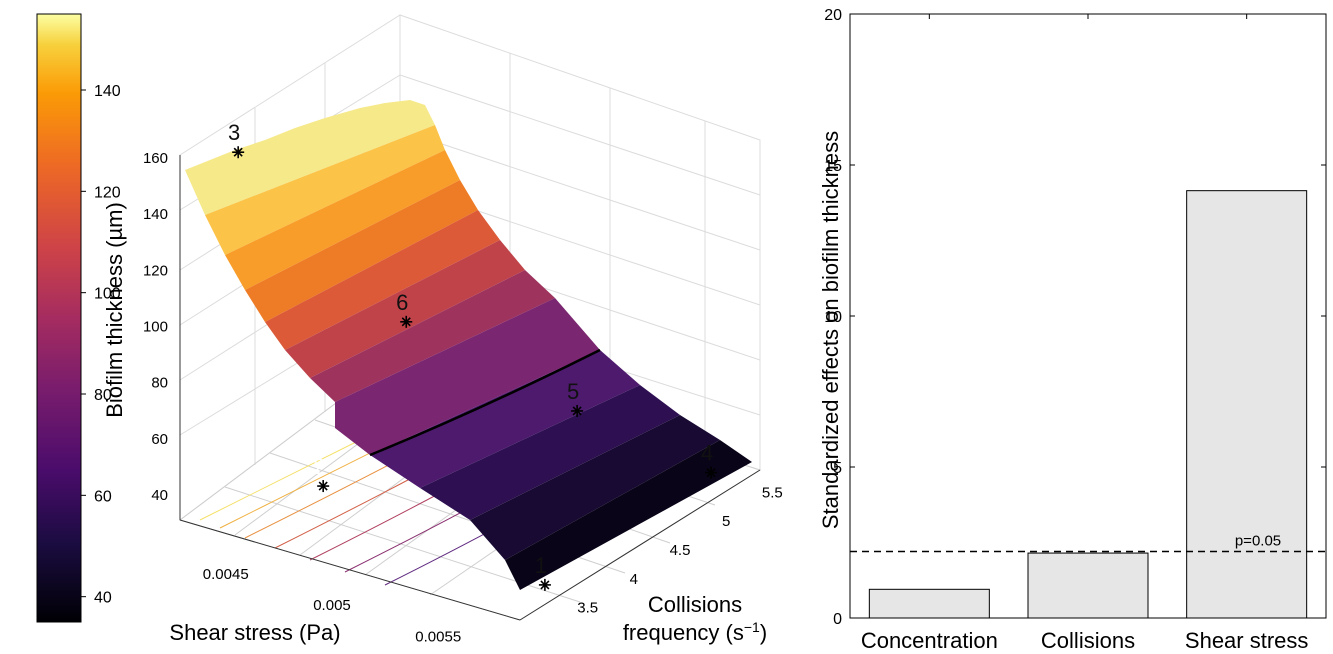  Describe the element at coordinates (103, 598) in the screenshot. I see `colorbar-tick-label: 40` at that location.